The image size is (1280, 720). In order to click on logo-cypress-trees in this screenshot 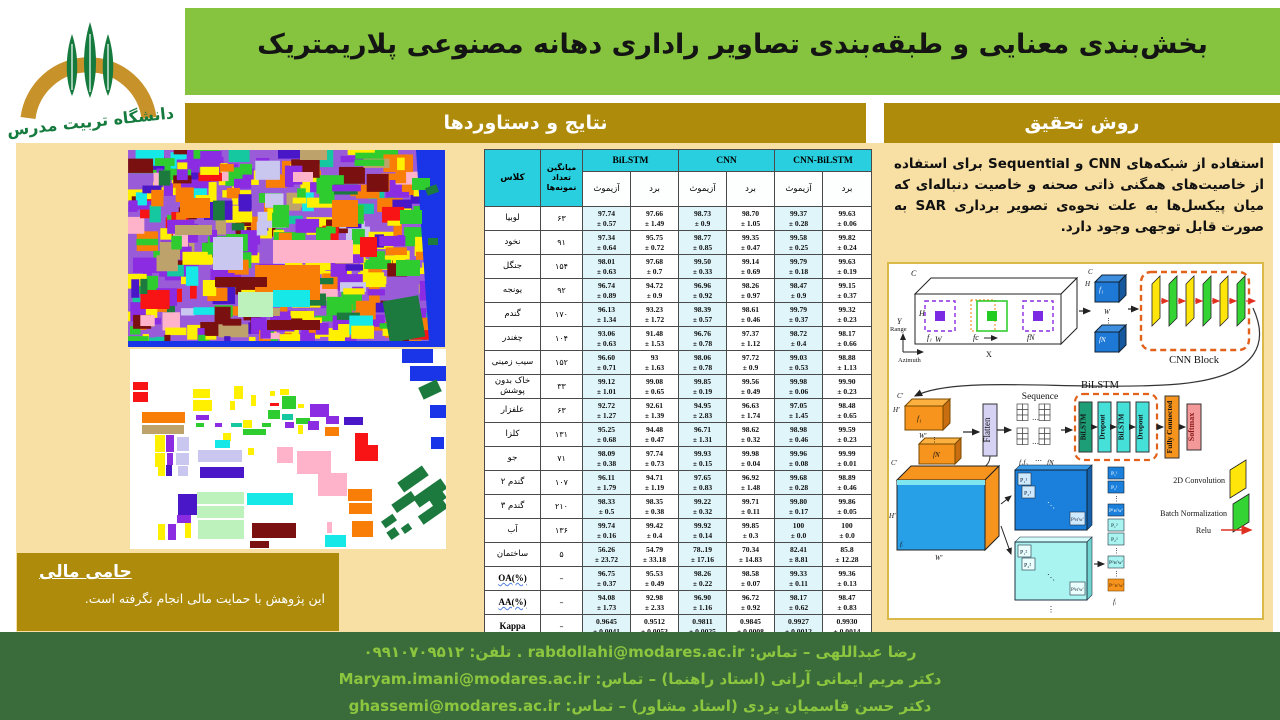, I will do `click(90, 60)`.